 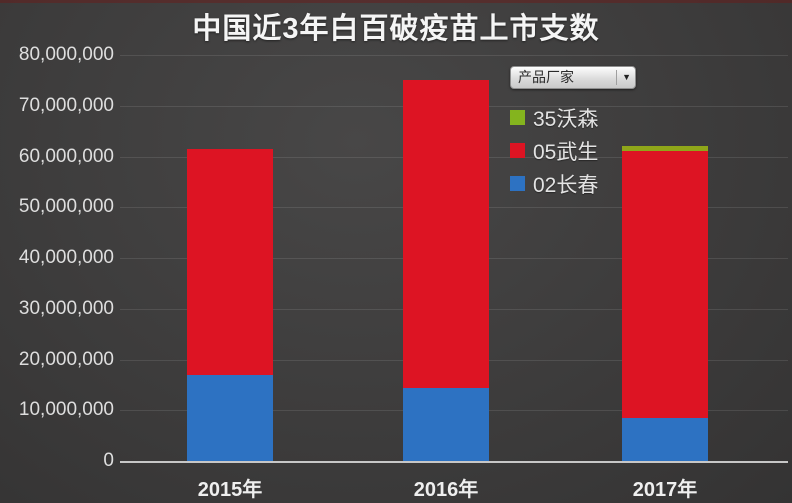 I want to click on legend-item: 05武生, so click(x=573, y=150).